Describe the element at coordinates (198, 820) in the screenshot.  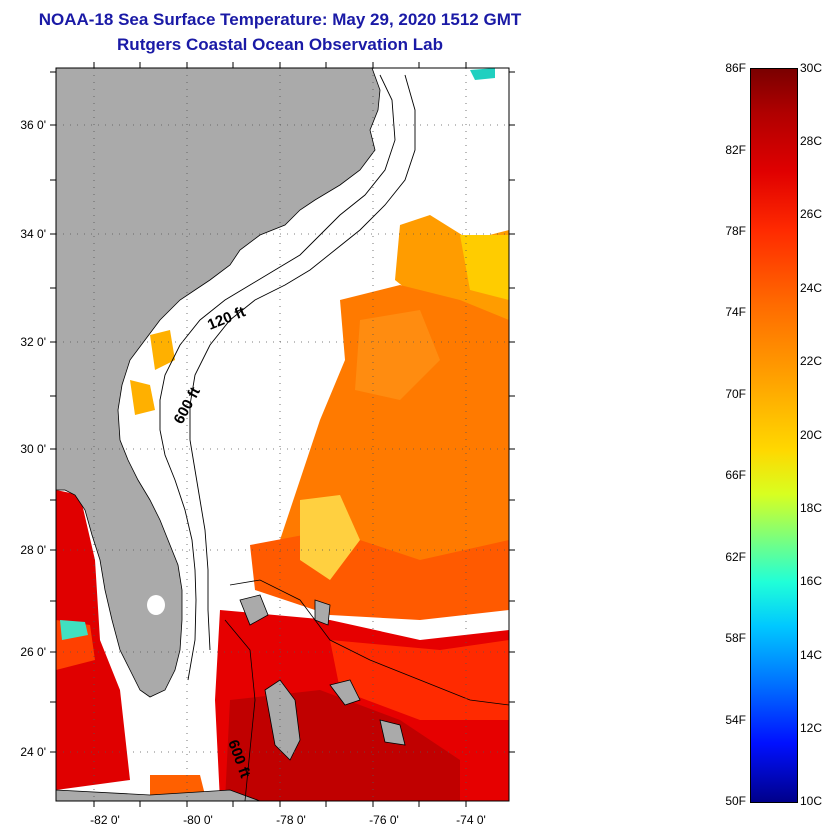
I see `lon-label-80: -80 0'` at that location.